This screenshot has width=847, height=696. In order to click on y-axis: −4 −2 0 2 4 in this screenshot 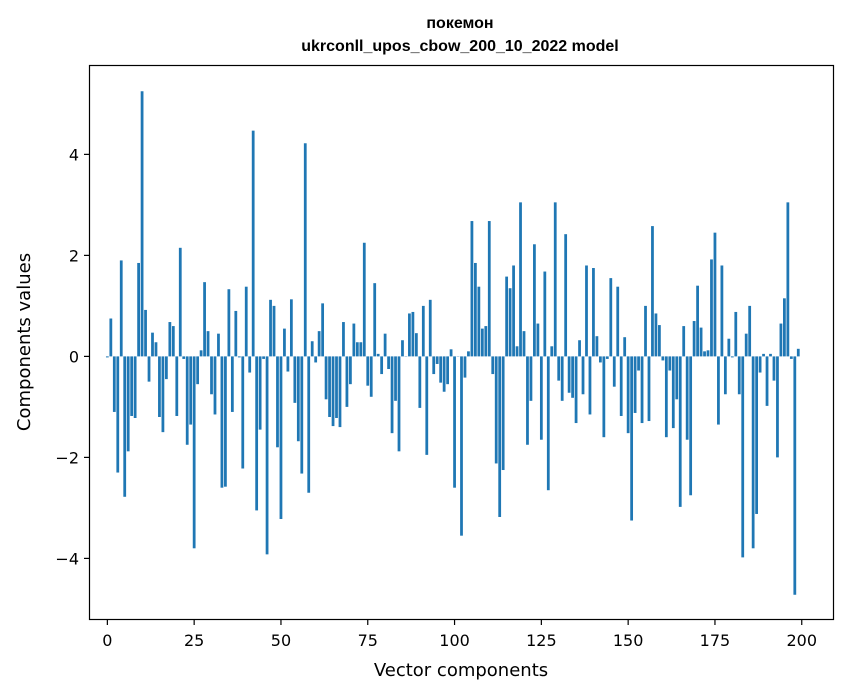, I will do `click(72, 356)`.